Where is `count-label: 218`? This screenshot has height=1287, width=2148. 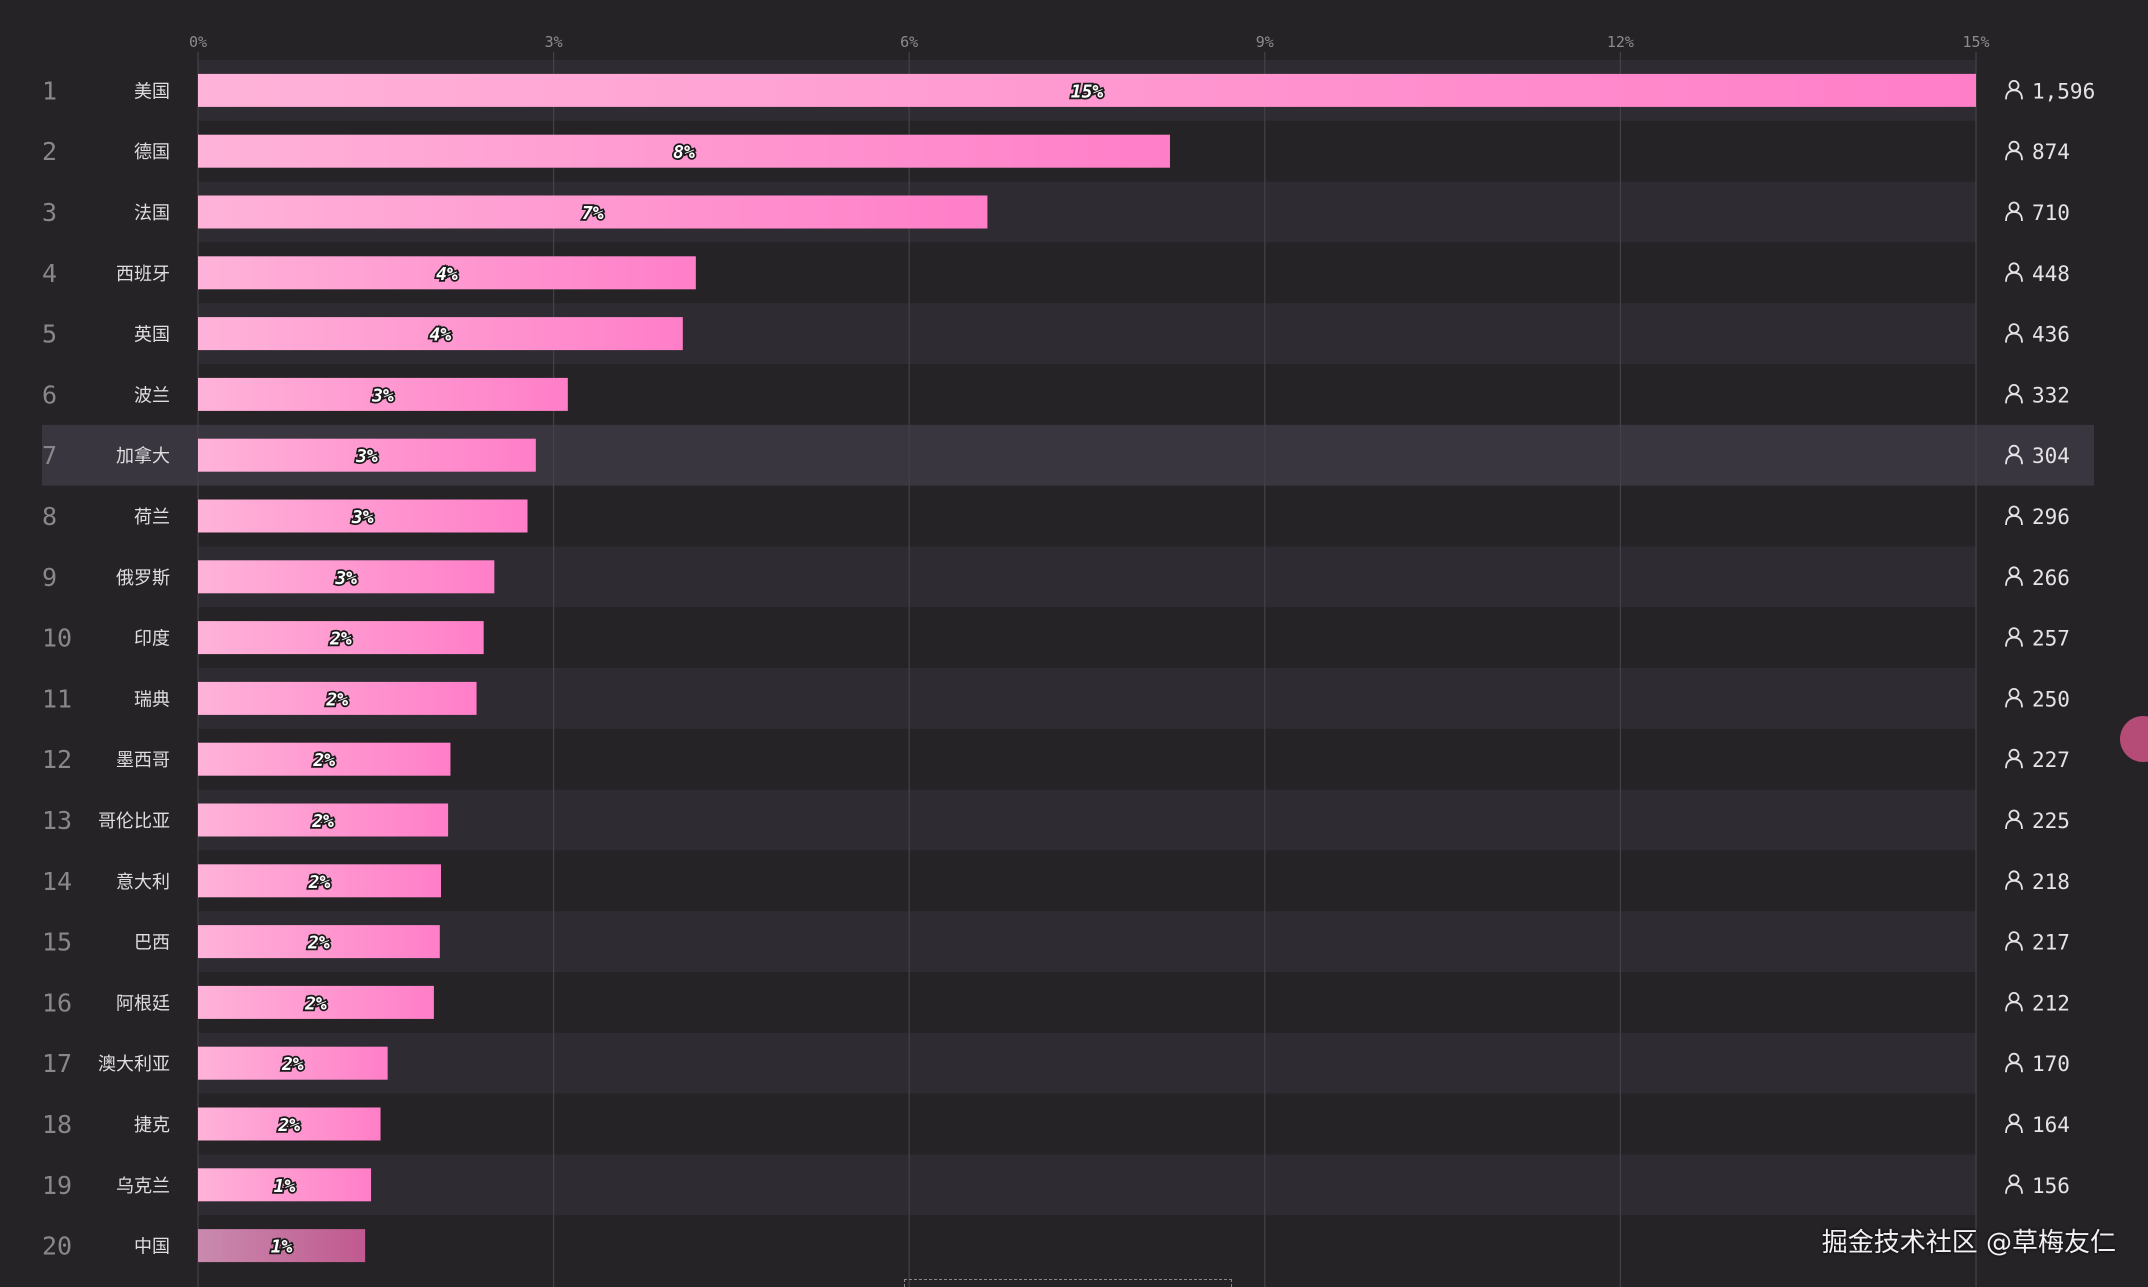 count-label: 218 is located at coordinates (2051, 882).